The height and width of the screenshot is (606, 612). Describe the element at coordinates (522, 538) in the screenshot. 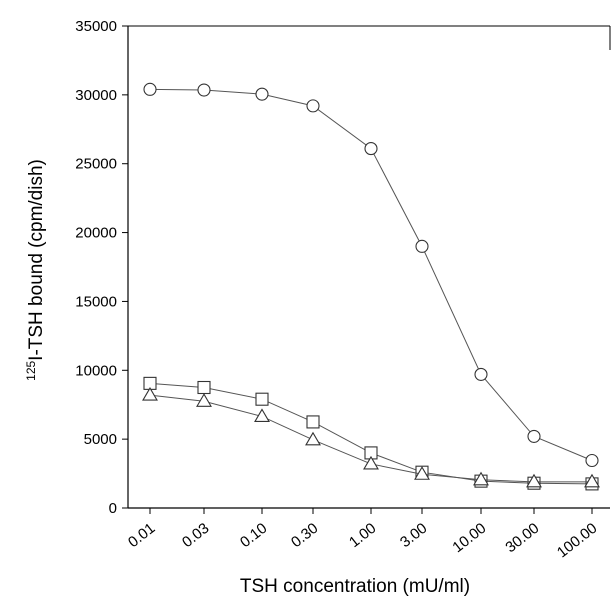

I see `x-tick-label: 30.00` at that location.